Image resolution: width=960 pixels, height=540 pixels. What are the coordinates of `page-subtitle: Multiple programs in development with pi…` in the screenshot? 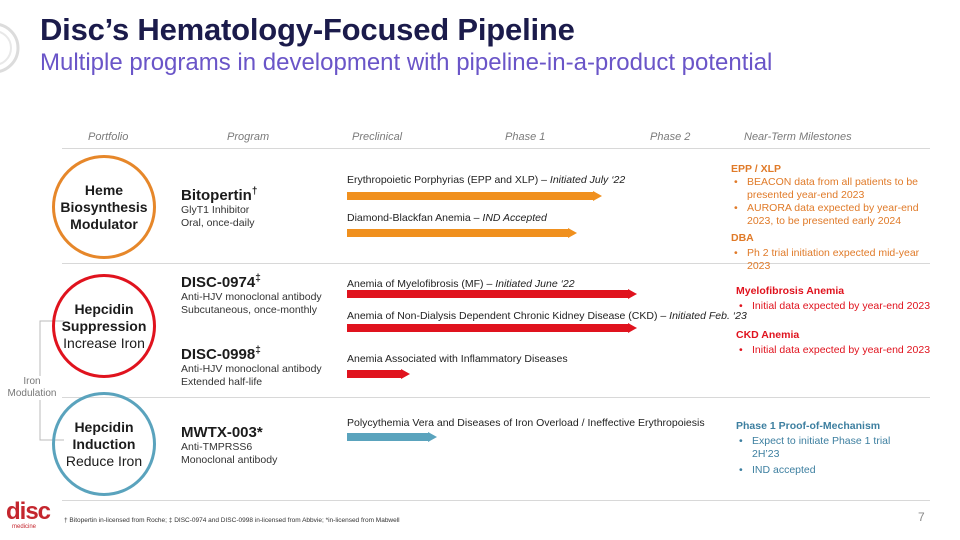 It's located at (406, 62).